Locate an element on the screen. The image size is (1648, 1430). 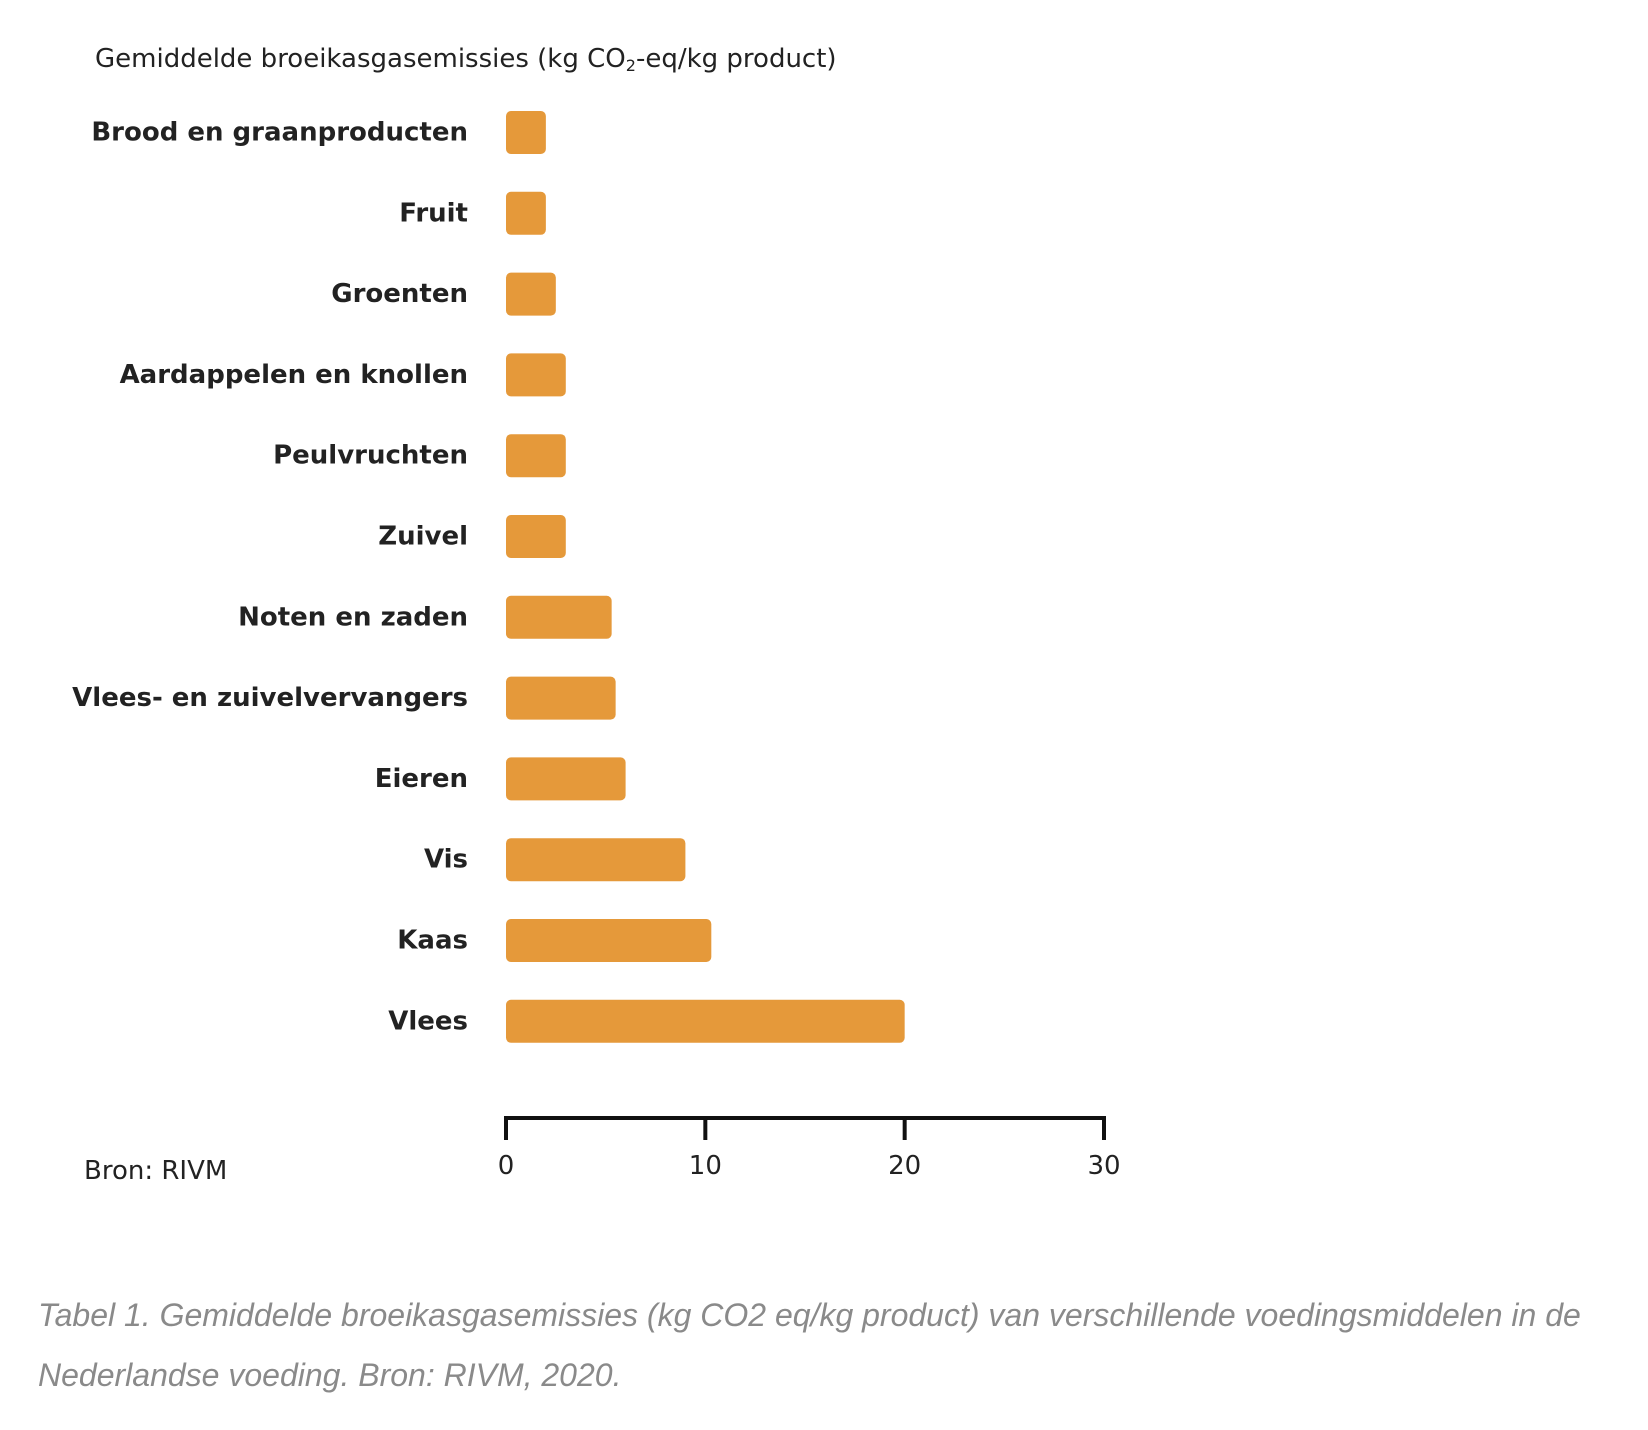
category-label: Vlees- en zuivelvervangers is located at coordinates (270, 698).